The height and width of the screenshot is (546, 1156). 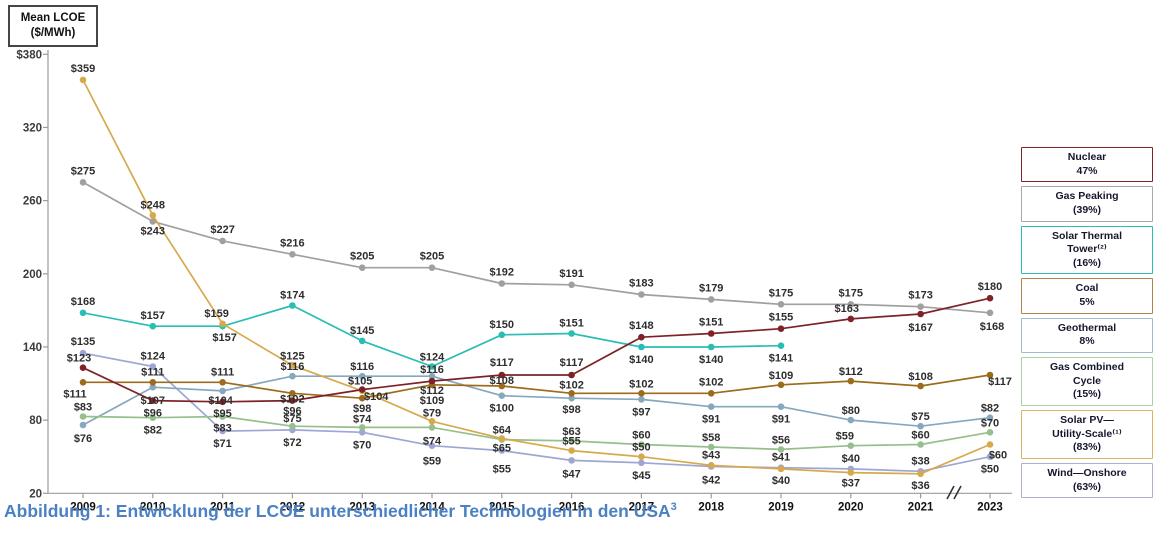 What do you see at coordinates (1087, 341) in the screenshot?
I see `legend-item-geothermal-line: 8%` at bounding box center [1087, 341].